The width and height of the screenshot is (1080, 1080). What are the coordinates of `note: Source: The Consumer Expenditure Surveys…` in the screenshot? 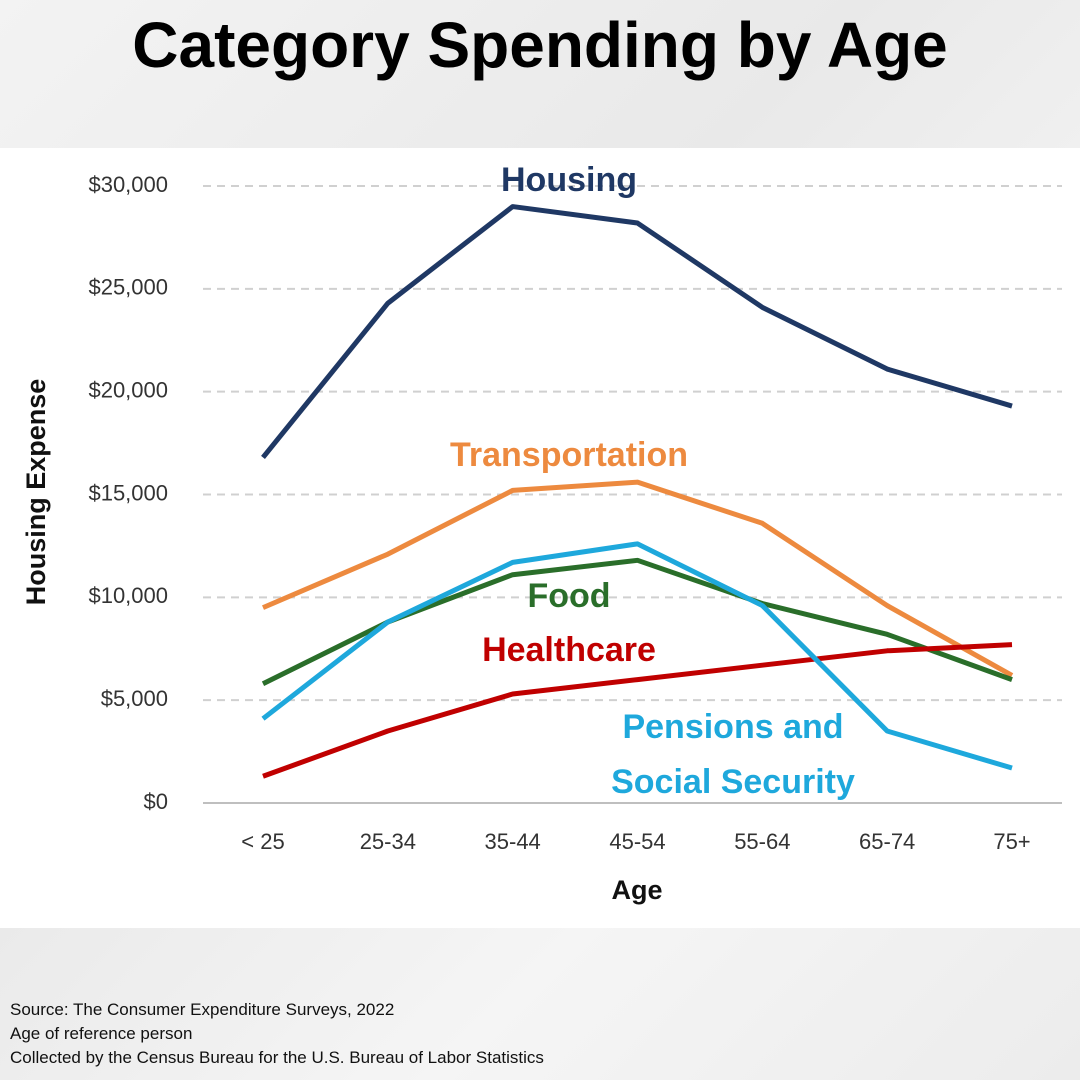 It's located at (202, 1009).